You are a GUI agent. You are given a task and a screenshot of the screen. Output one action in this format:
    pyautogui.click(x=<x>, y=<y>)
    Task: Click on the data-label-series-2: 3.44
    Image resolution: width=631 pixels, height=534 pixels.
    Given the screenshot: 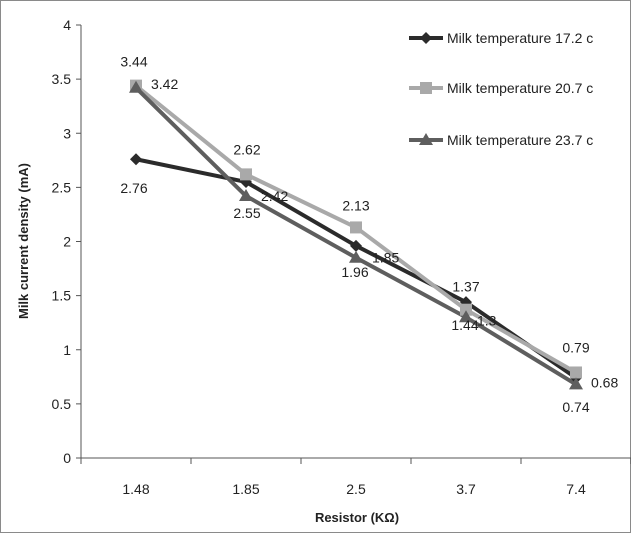 What is the action you would take?
    pyautogui.click(x=133, y=62)
    